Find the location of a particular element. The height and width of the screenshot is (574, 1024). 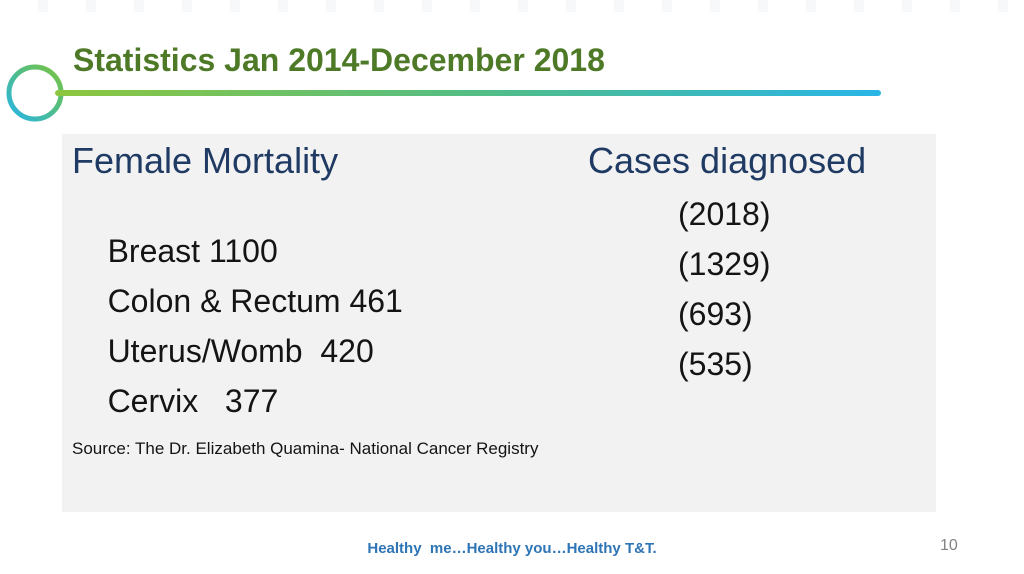

mortality-label: Breast 1100 is located at coordinates (192, 251).